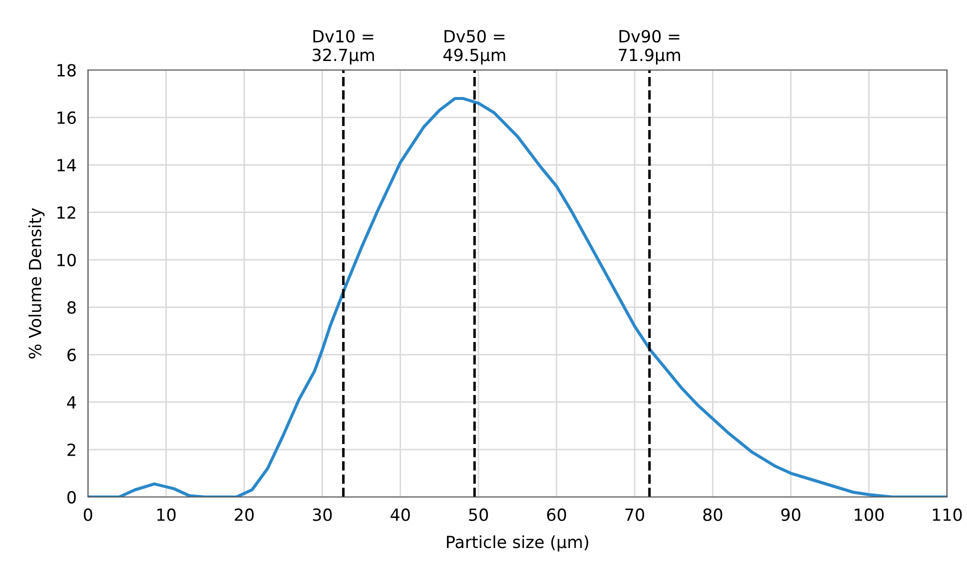 Image resolution: width=967 pixels, height=576 pixels. Describe the element at coordinates (517, 543) in the screenshot. I see `x-axis-title: Particle size (µm)` at that location.